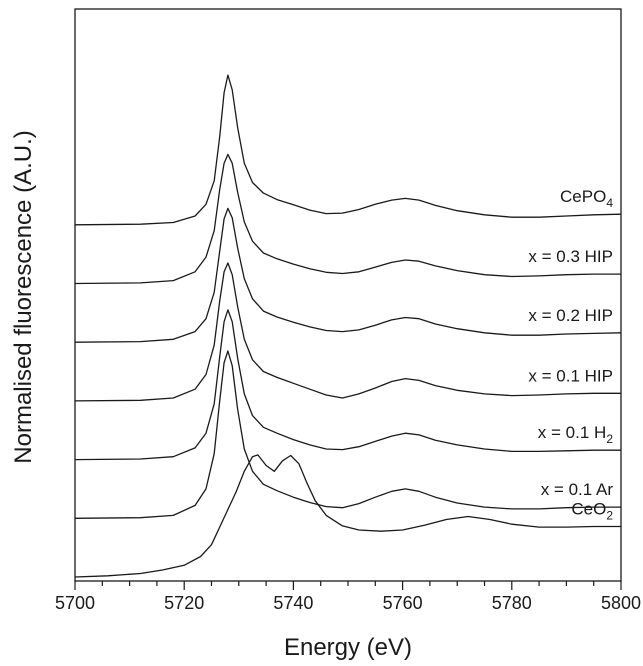 Image resolution: width=643 pixels, height=666 pixels. What do you see at coordinates (23, 296) in the screenshot?
I see `y-axis-label: Normalised fluorescence (A.U.)` at bounding box center [23, 296].